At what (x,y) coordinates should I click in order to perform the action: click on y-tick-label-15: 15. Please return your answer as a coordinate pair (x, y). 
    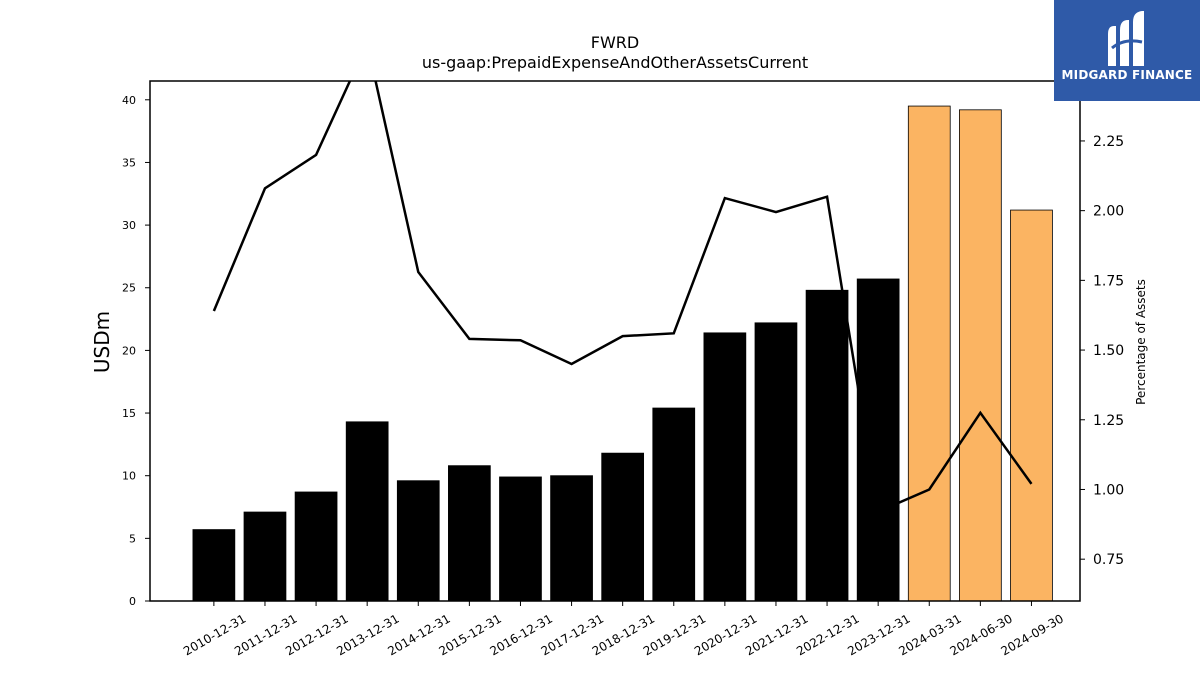
    Looking at the image, I should click on (129, 413).